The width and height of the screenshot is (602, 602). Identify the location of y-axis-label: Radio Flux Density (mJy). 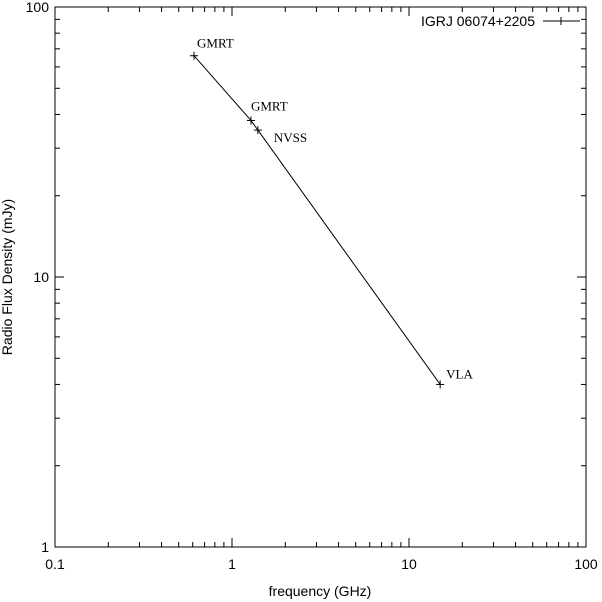
(7, 277).